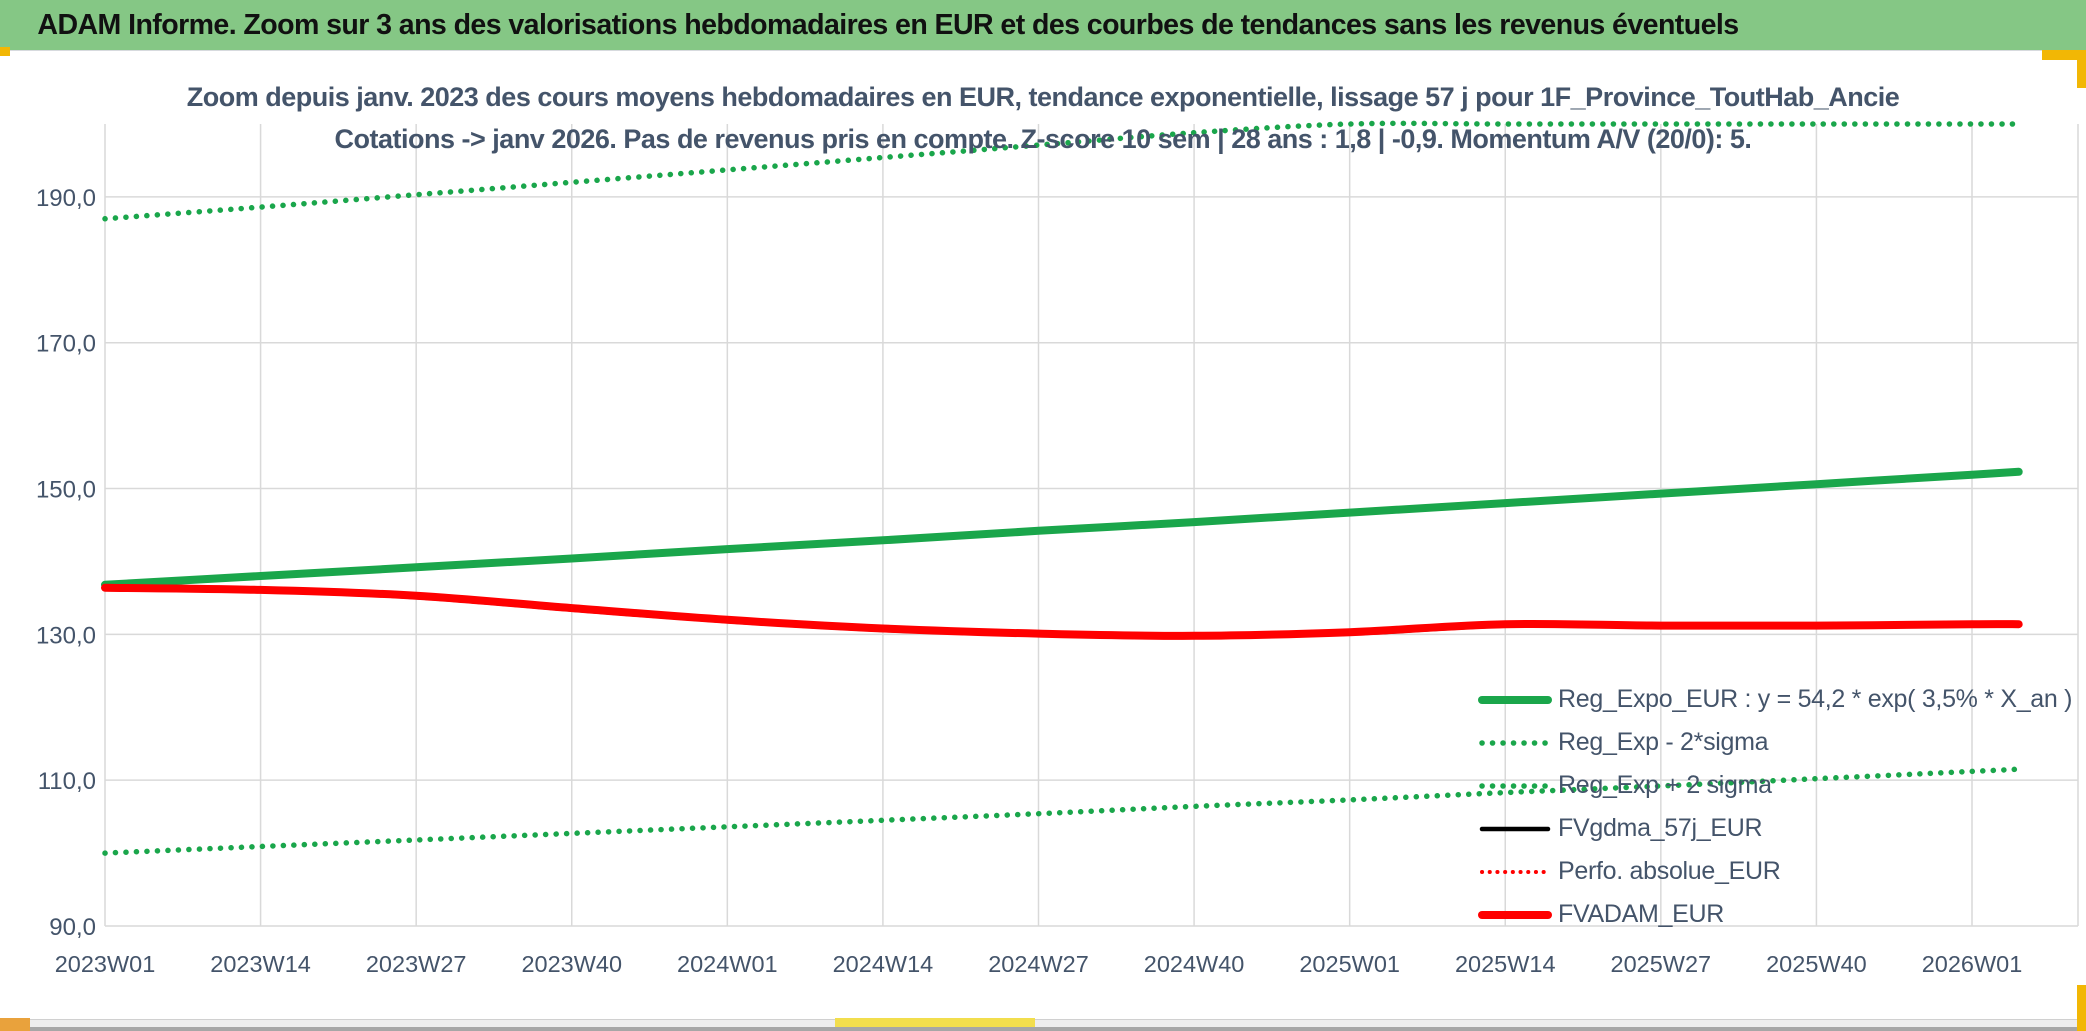 Image resolution: width=2086 pixels, height=1031 pixels. What do you see at coordinates (1660, 828) in the screenshot?
I see `legend-label: FVgdma_57j_EUR` at bounding box center [1660, 828].